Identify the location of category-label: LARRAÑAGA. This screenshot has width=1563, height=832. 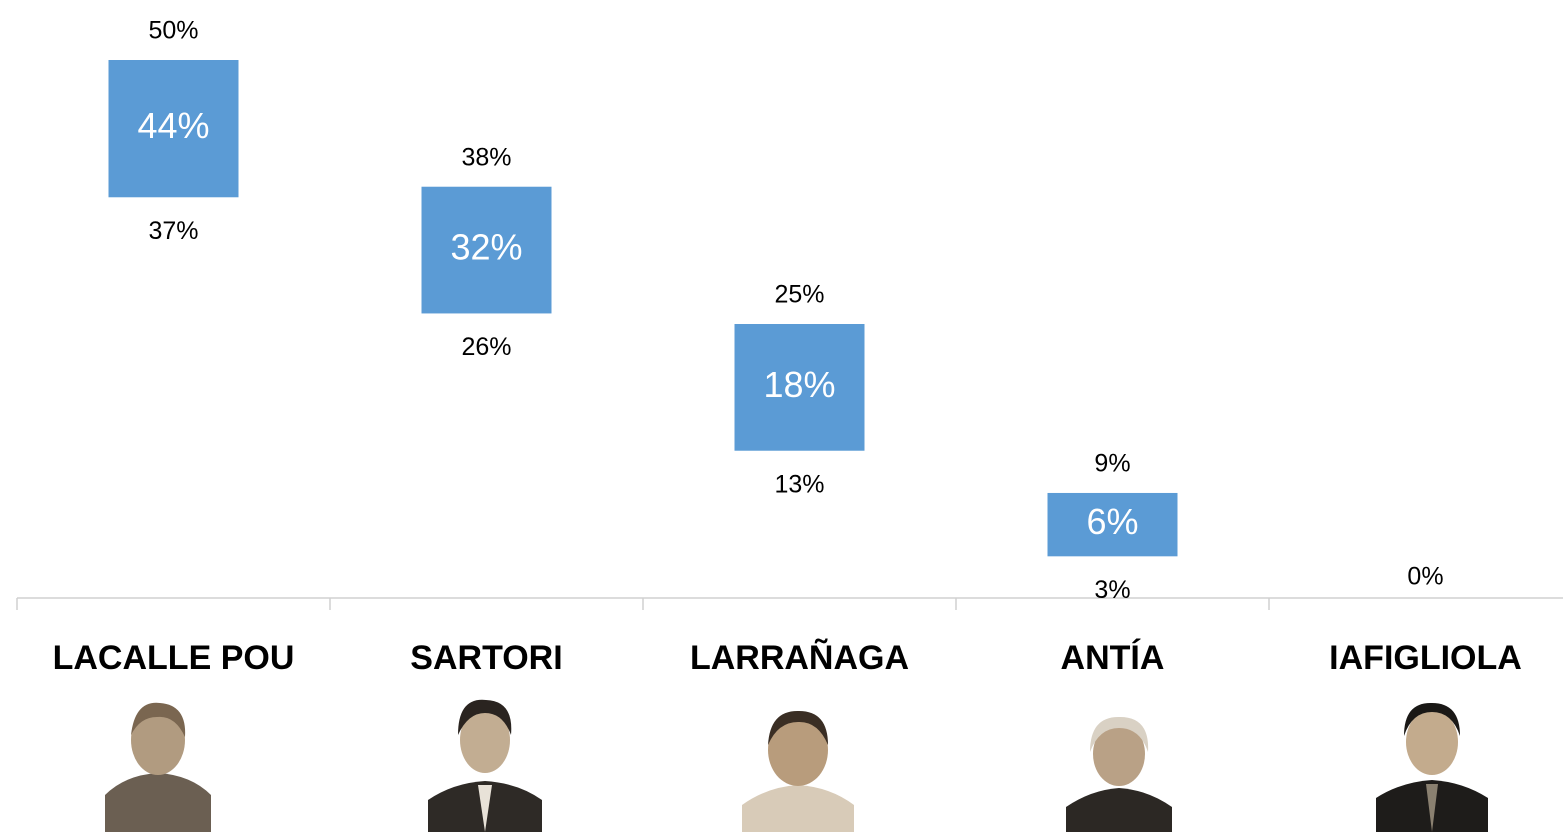
(799, 658).